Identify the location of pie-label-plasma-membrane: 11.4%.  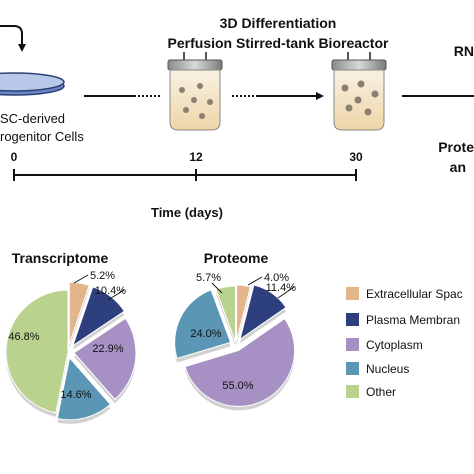
(281, 288).